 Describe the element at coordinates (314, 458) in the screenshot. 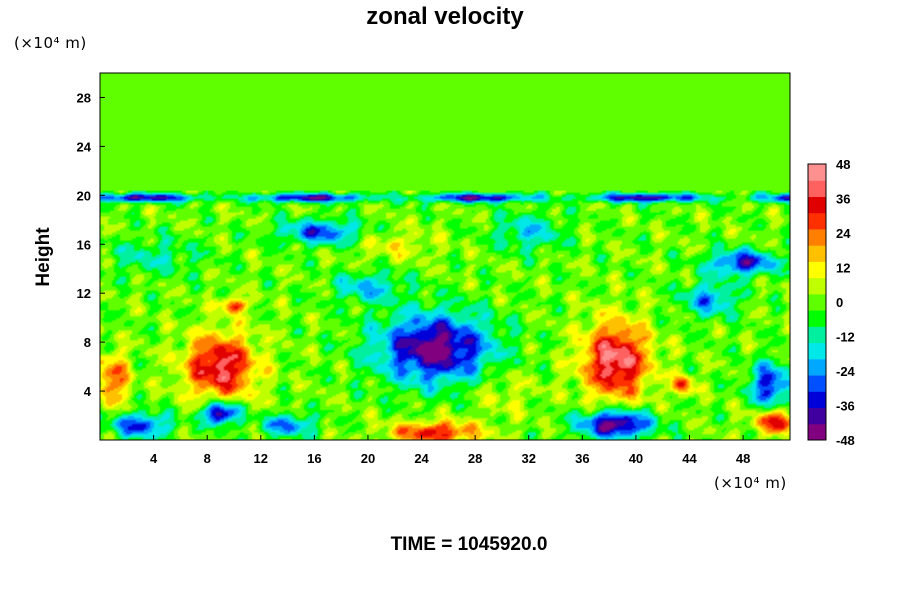

I see `x-tick-label: 16` at that location.